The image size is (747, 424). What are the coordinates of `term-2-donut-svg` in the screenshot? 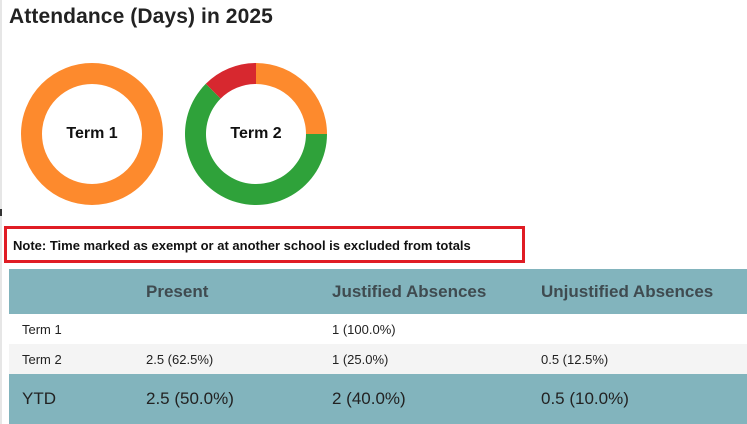 It's located at (256, 134).